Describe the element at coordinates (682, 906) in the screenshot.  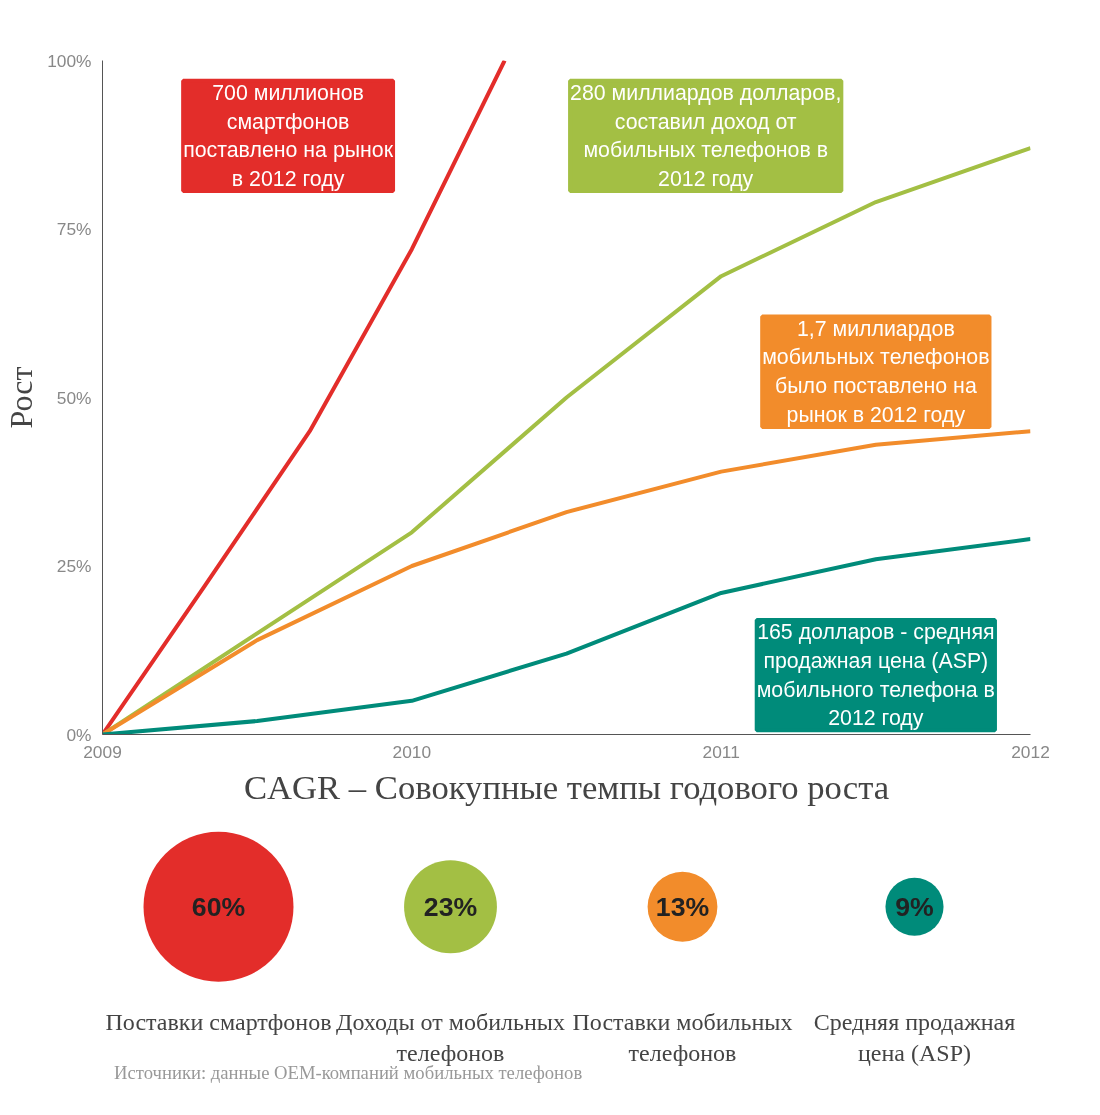
I see `data-label: 13%` at that location.